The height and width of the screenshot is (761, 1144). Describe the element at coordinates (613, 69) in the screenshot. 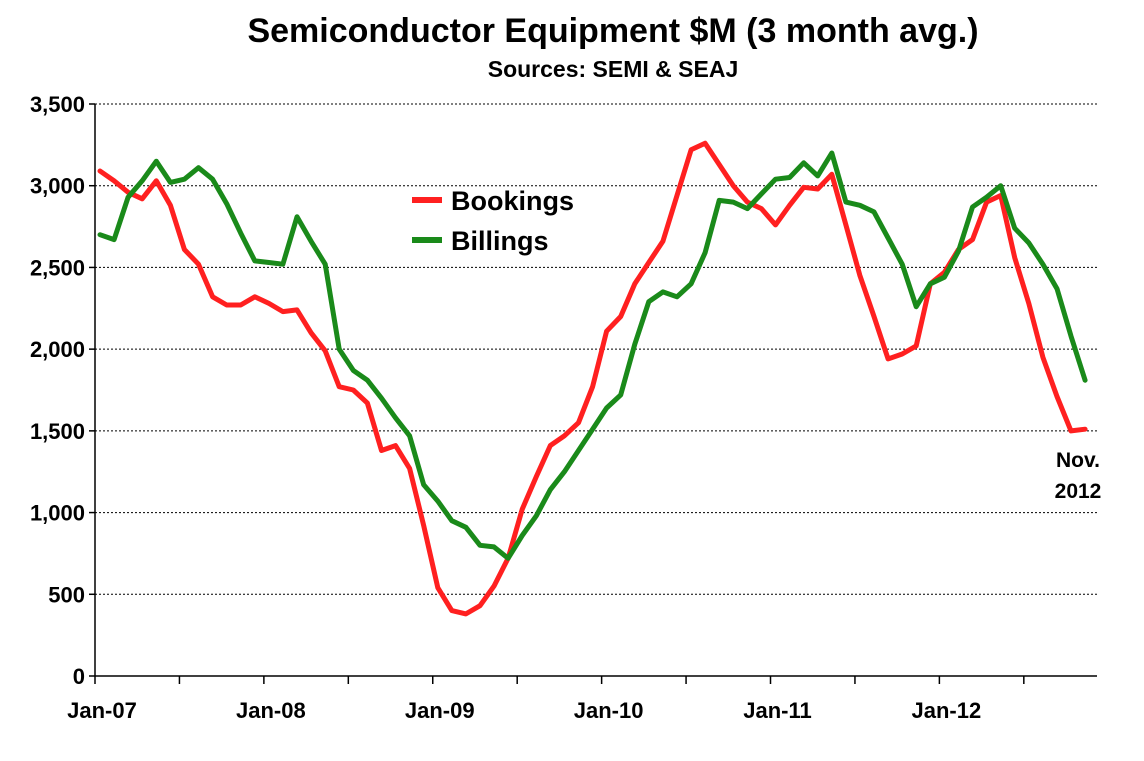

I see `chart-subtitle: Sources: SEMI & SEAJ` at that location.